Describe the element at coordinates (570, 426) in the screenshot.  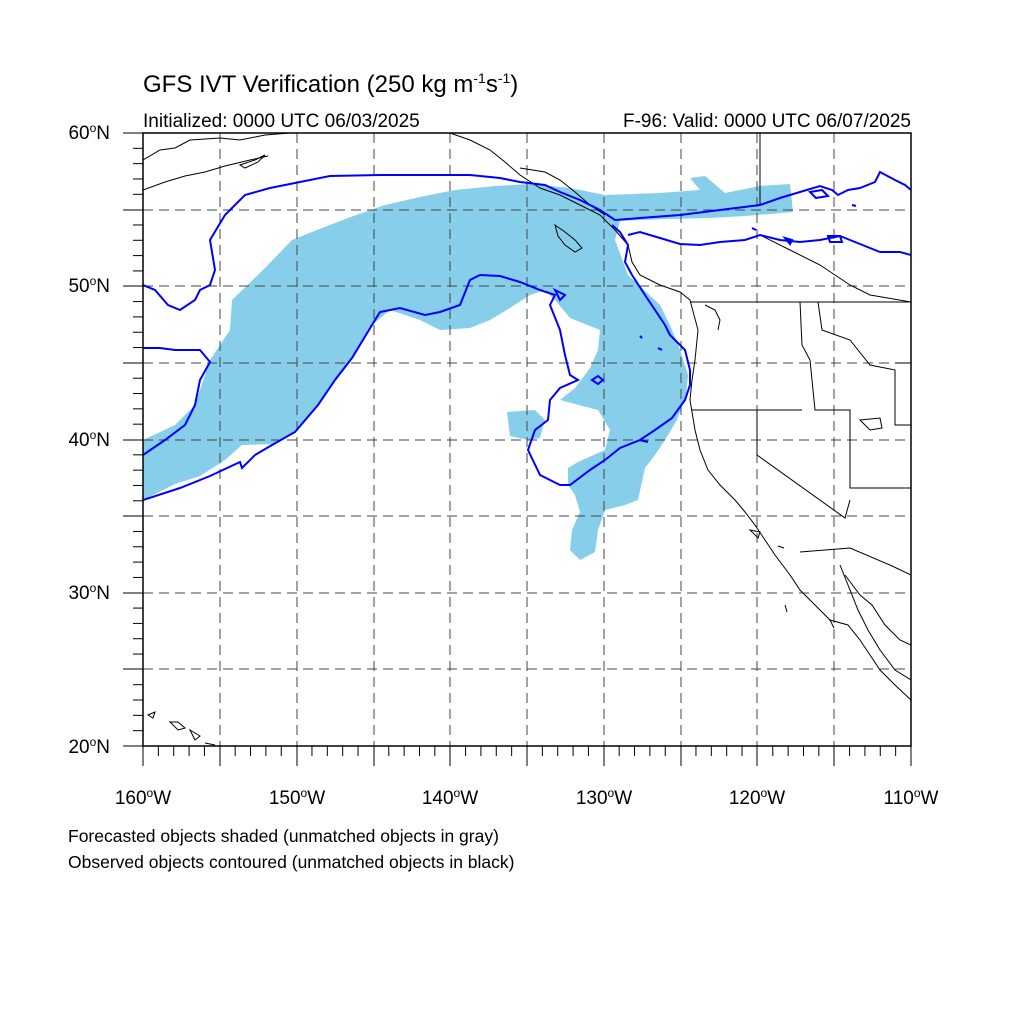
I see `forecast-ivt-object-sw` at that location.